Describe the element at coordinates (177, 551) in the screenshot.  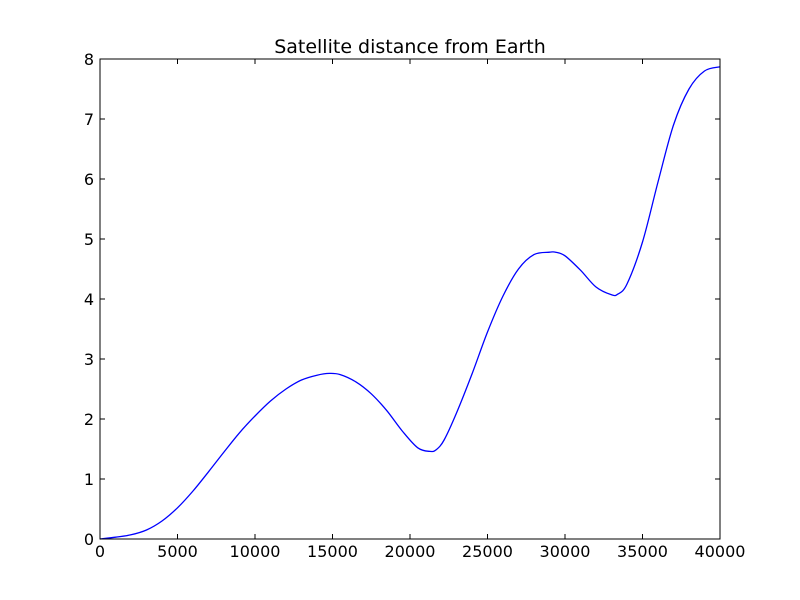
I see `x-tick-label: 5000` at that location.